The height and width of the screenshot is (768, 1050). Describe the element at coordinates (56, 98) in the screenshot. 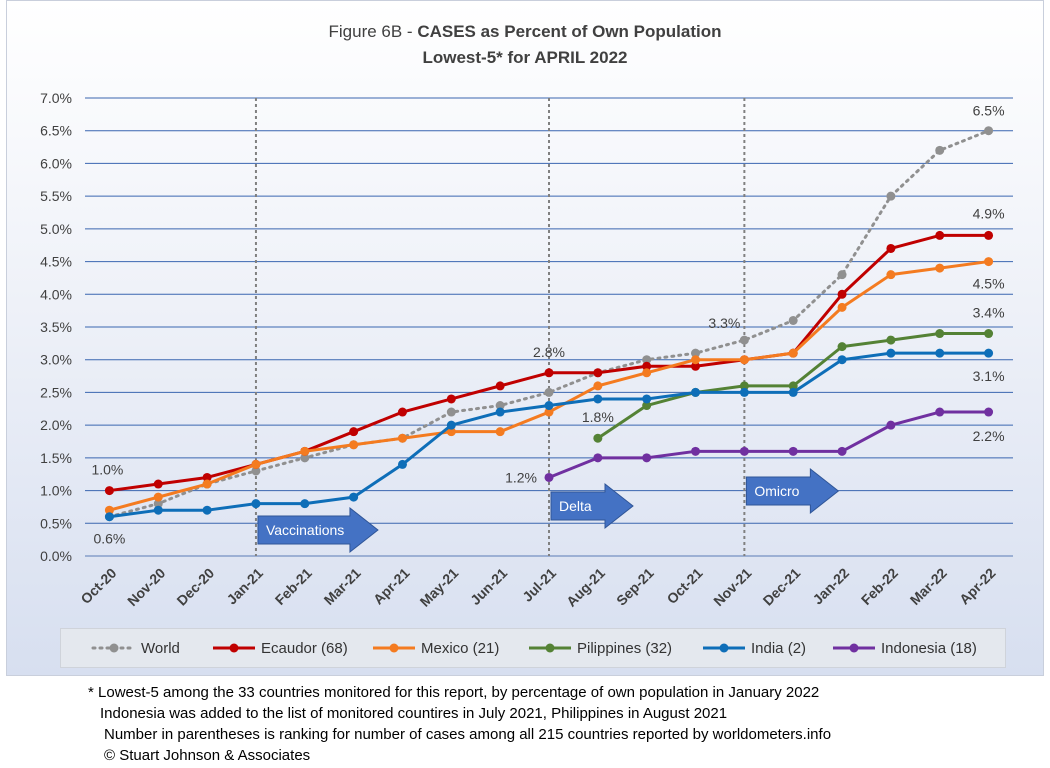

I see `y-tick-label: 7.0%` at that location.